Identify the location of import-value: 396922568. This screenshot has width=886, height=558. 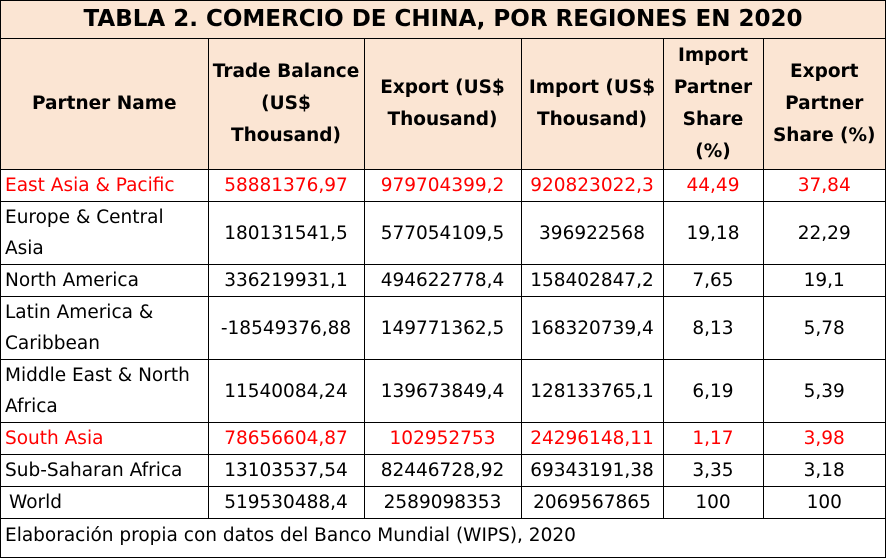
(592, 233).